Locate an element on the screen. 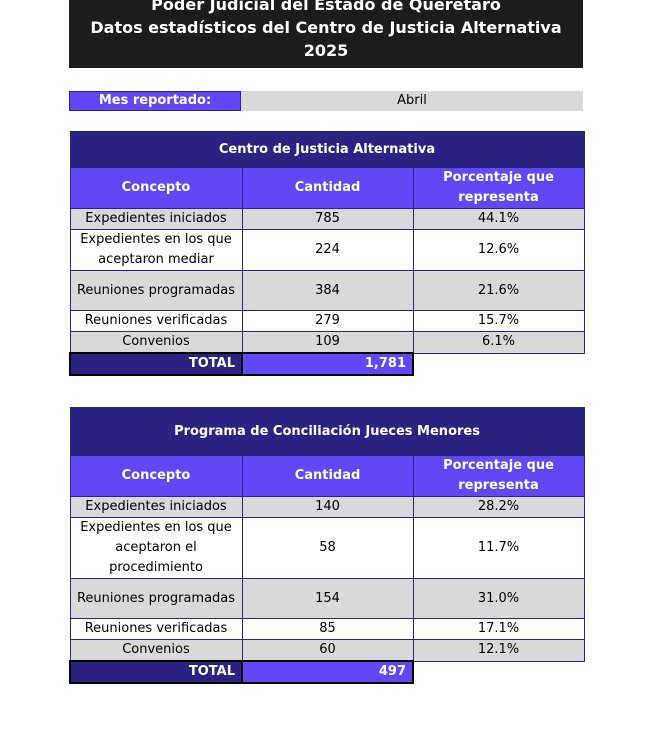 This screenshot has width=662, height=731. row-cantidad: 384 is located at coordinates (327, 290).